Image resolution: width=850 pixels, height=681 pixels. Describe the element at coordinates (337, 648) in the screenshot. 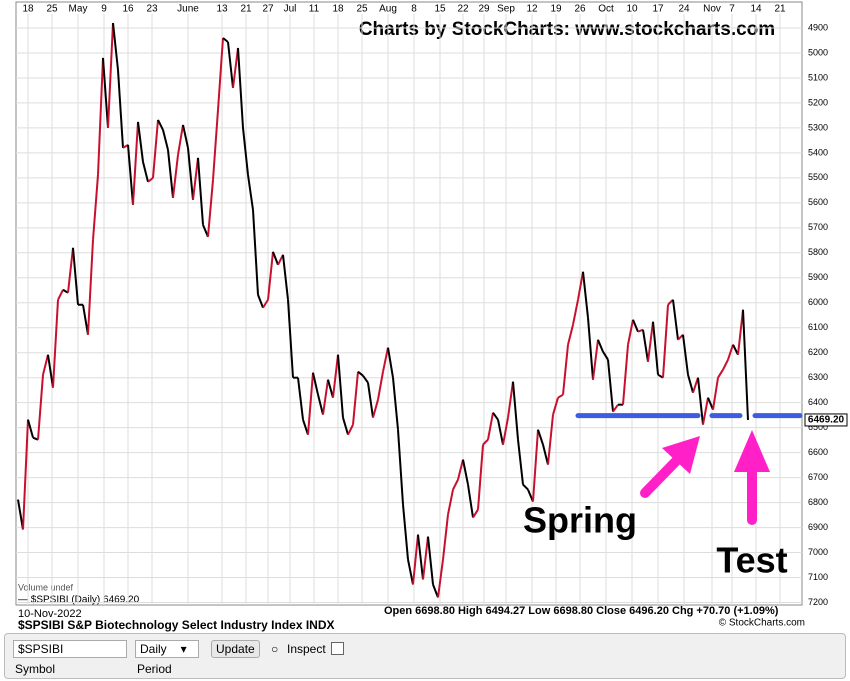

I see `inspect-checkbox` at that location.